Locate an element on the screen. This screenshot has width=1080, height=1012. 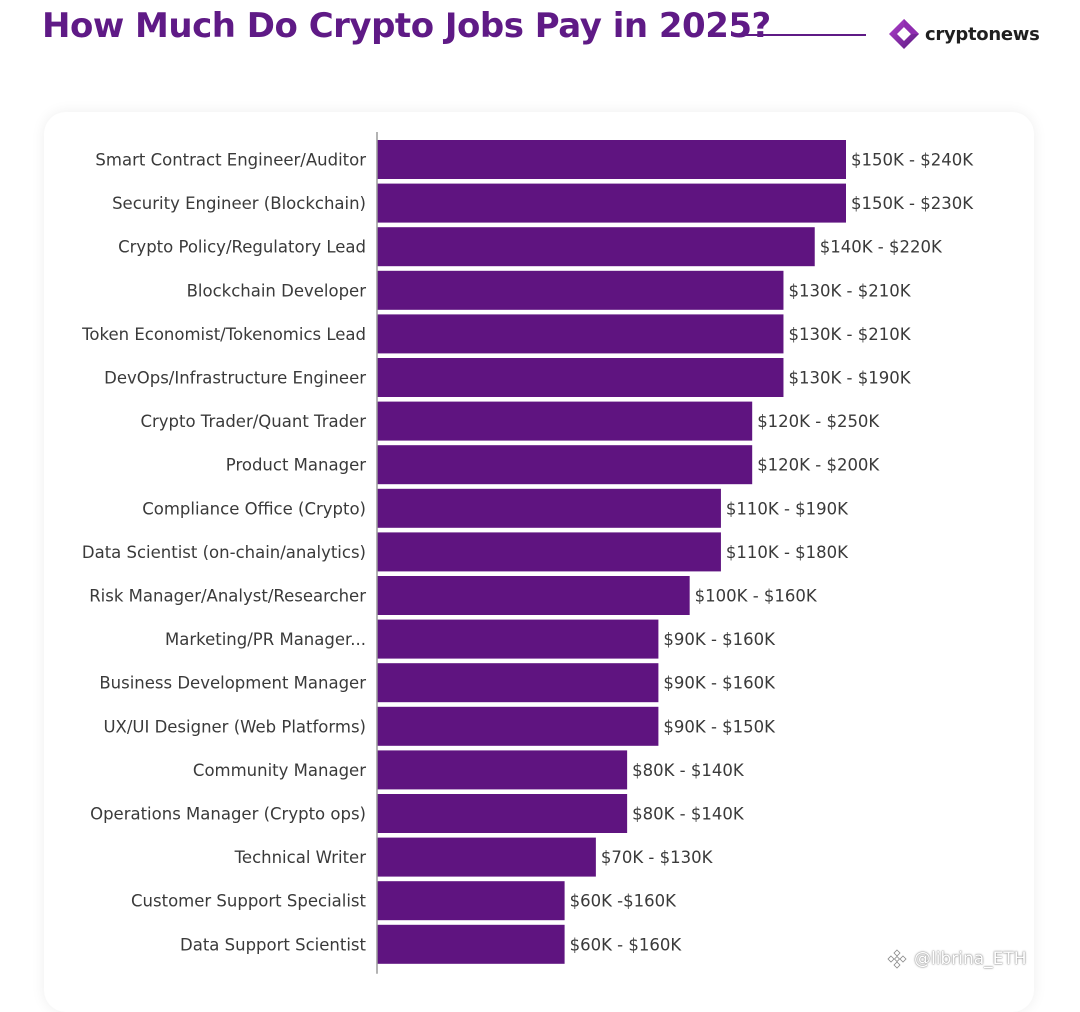
data-label: $60K -$160K is located at coordinates (624, 901).